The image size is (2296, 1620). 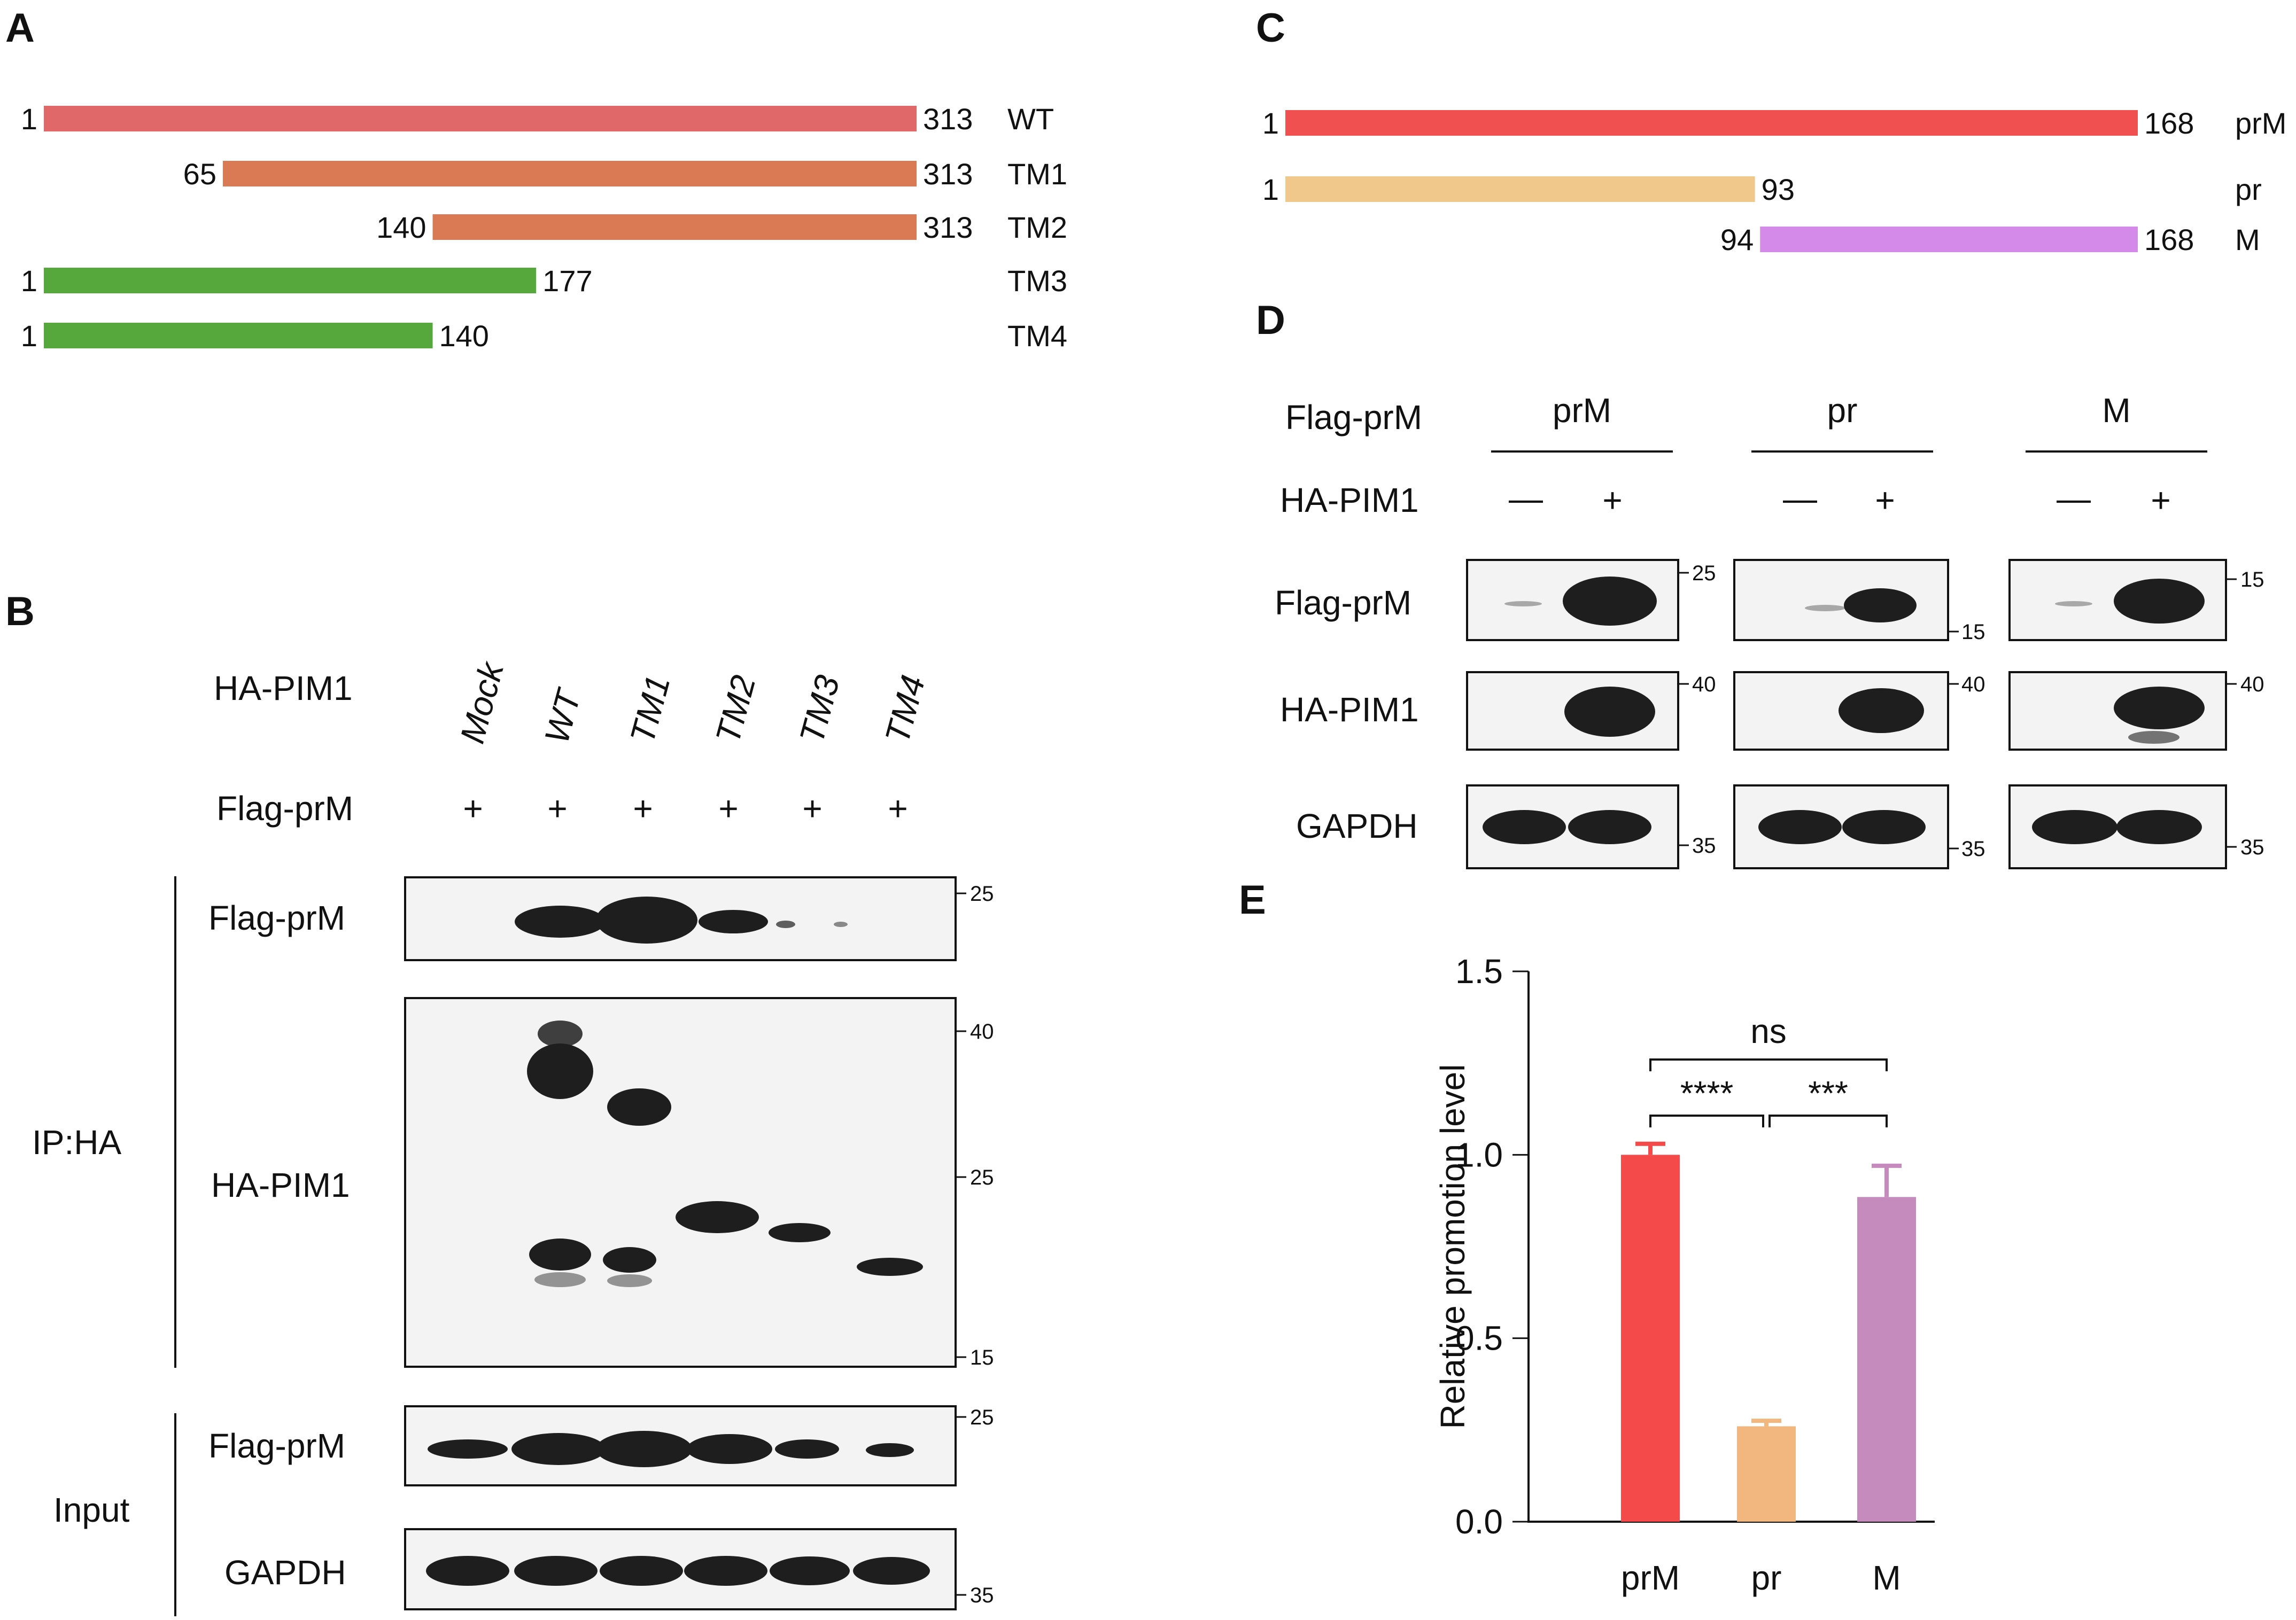 What do you see at coordinates (1270, 320) in the screenshot?
I see `panel-d-label: D` at bounding box center [1270, 320].